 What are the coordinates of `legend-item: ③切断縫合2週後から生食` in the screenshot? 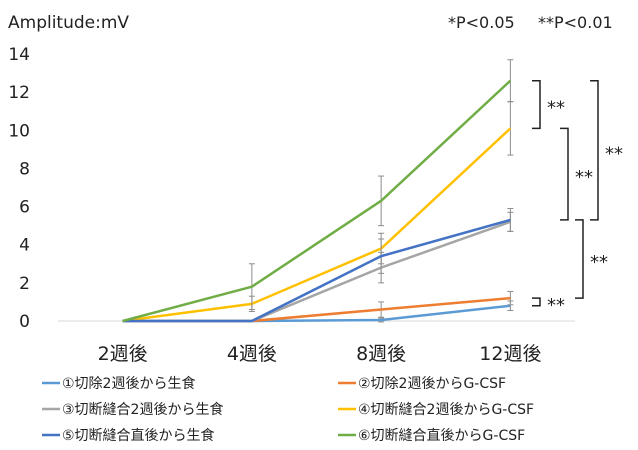 It's located at (132, 409).